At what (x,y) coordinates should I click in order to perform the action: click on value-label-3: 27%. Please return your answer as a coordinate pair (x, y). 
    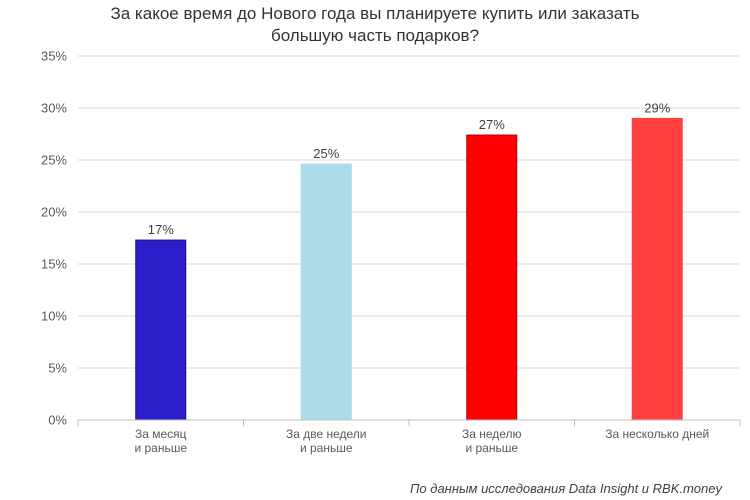
    Looking at the image, I should click on (492, 124).